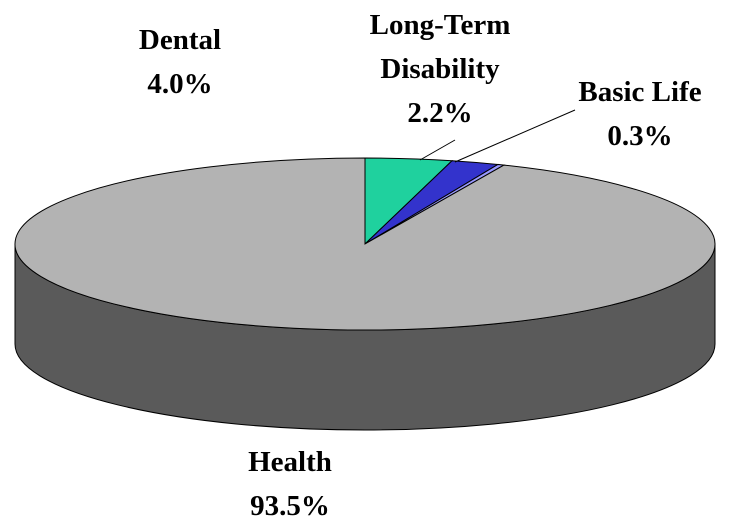 Image resolution: width=741 pixels, height=525 pixels. I want to click on value-label: 2.2%, so click(440, 113).